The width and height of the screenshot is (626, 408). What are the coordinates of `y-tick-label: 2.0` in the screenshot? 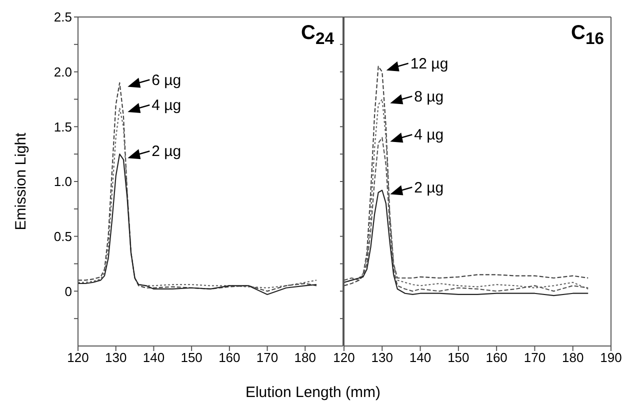 It's located at (63, 72).